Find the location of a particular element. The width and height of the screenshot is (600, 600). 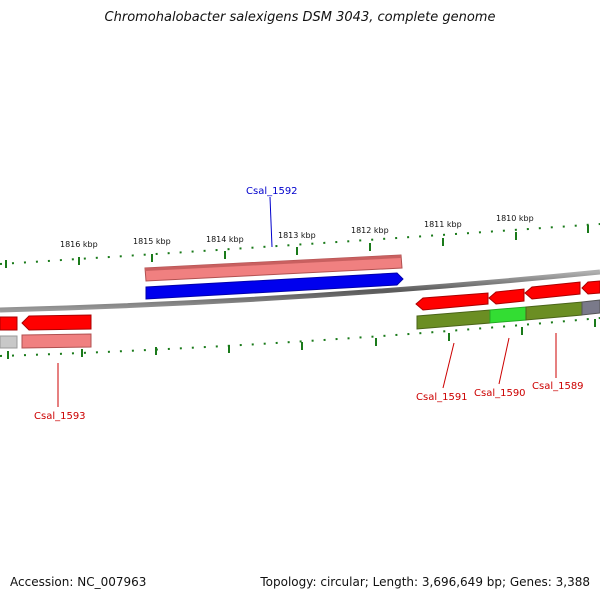

tick-label: 1814 kbp is located at coordinates (225, 239).